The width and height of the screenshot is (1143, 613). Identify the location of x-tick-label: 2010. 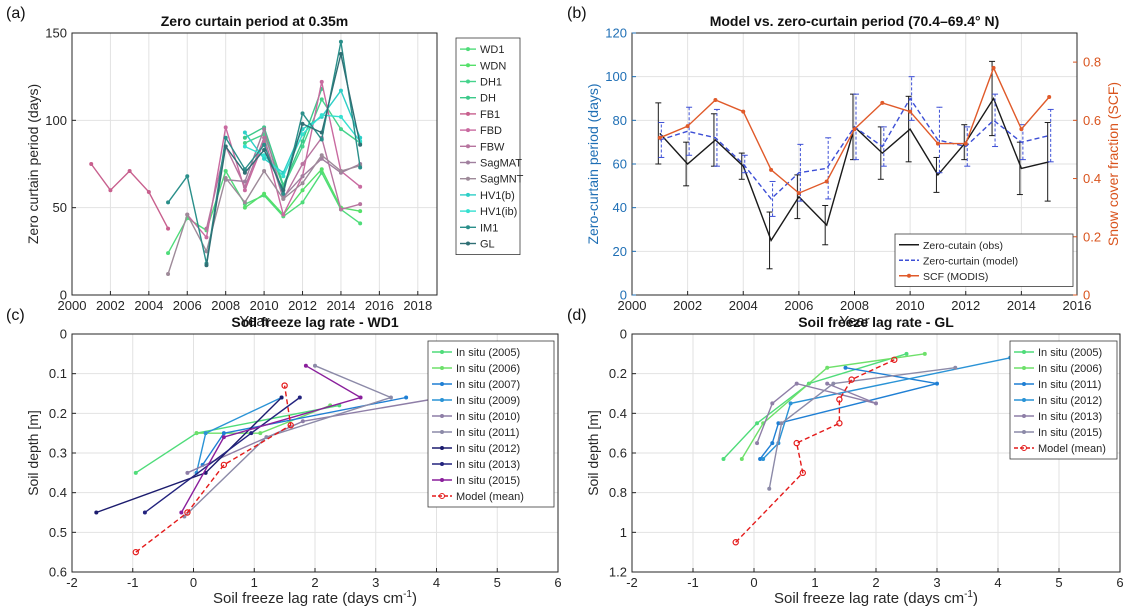
(264, 305).